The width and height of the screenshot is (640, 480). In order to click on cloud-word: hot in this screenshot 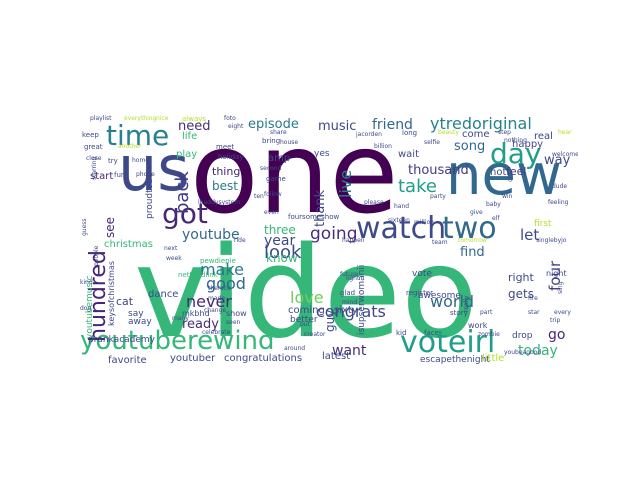, I will do `click(498, 172)`.